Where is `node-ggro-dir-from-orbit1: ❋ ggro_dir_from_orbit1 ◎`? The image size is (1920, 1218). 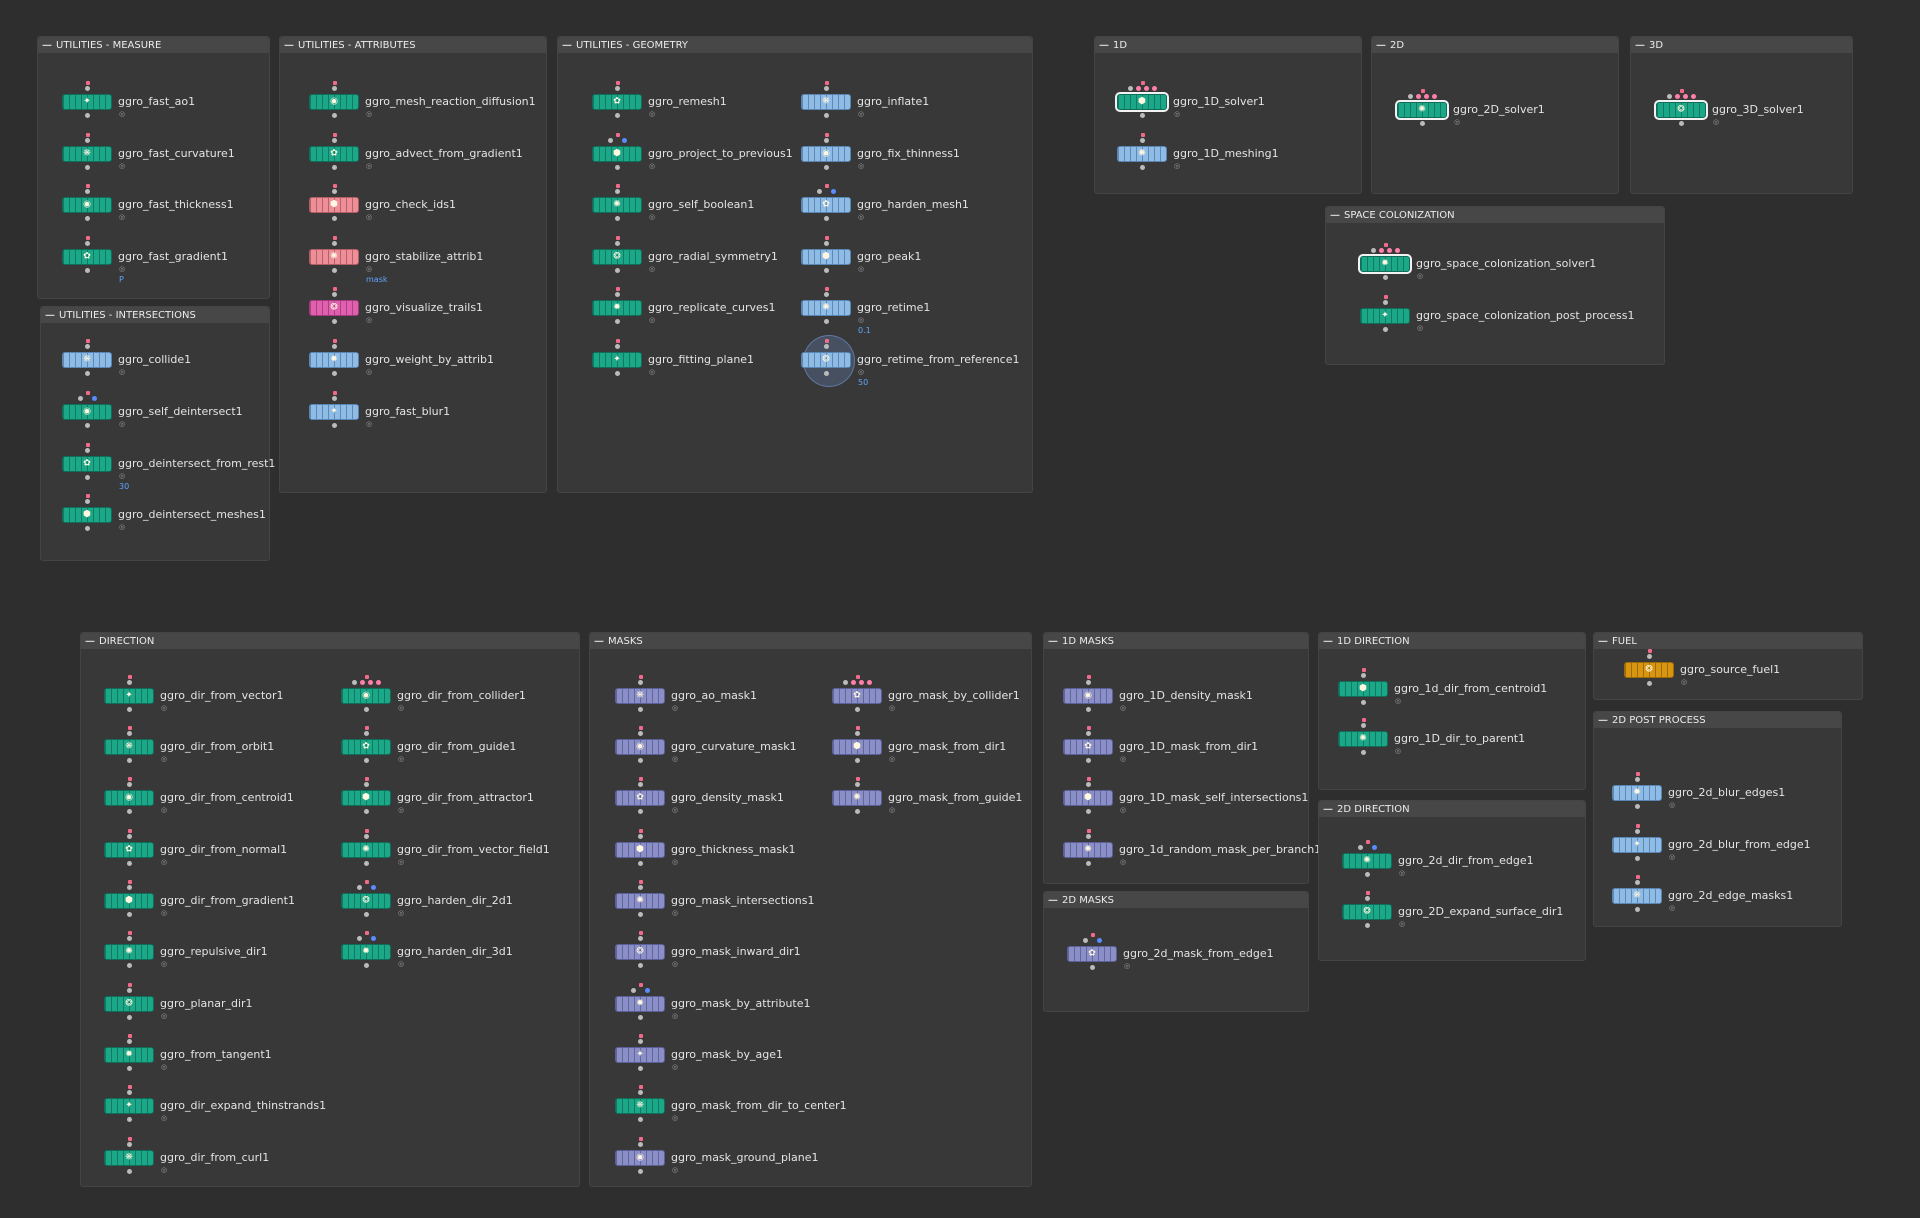
node-ggro-dir-from-orbit1: ❋ ggro_dir_from_orbit1 ◎ is located at coordinates (229, 744).